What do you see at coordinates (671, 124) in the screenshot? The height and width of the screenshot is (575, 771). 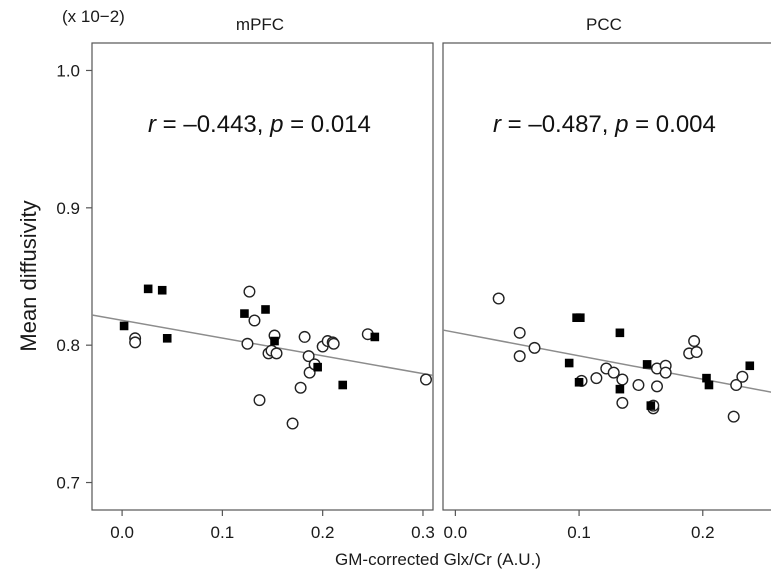 I see `annotation-p-value: = 0.004` at bounding box center [671, 124].